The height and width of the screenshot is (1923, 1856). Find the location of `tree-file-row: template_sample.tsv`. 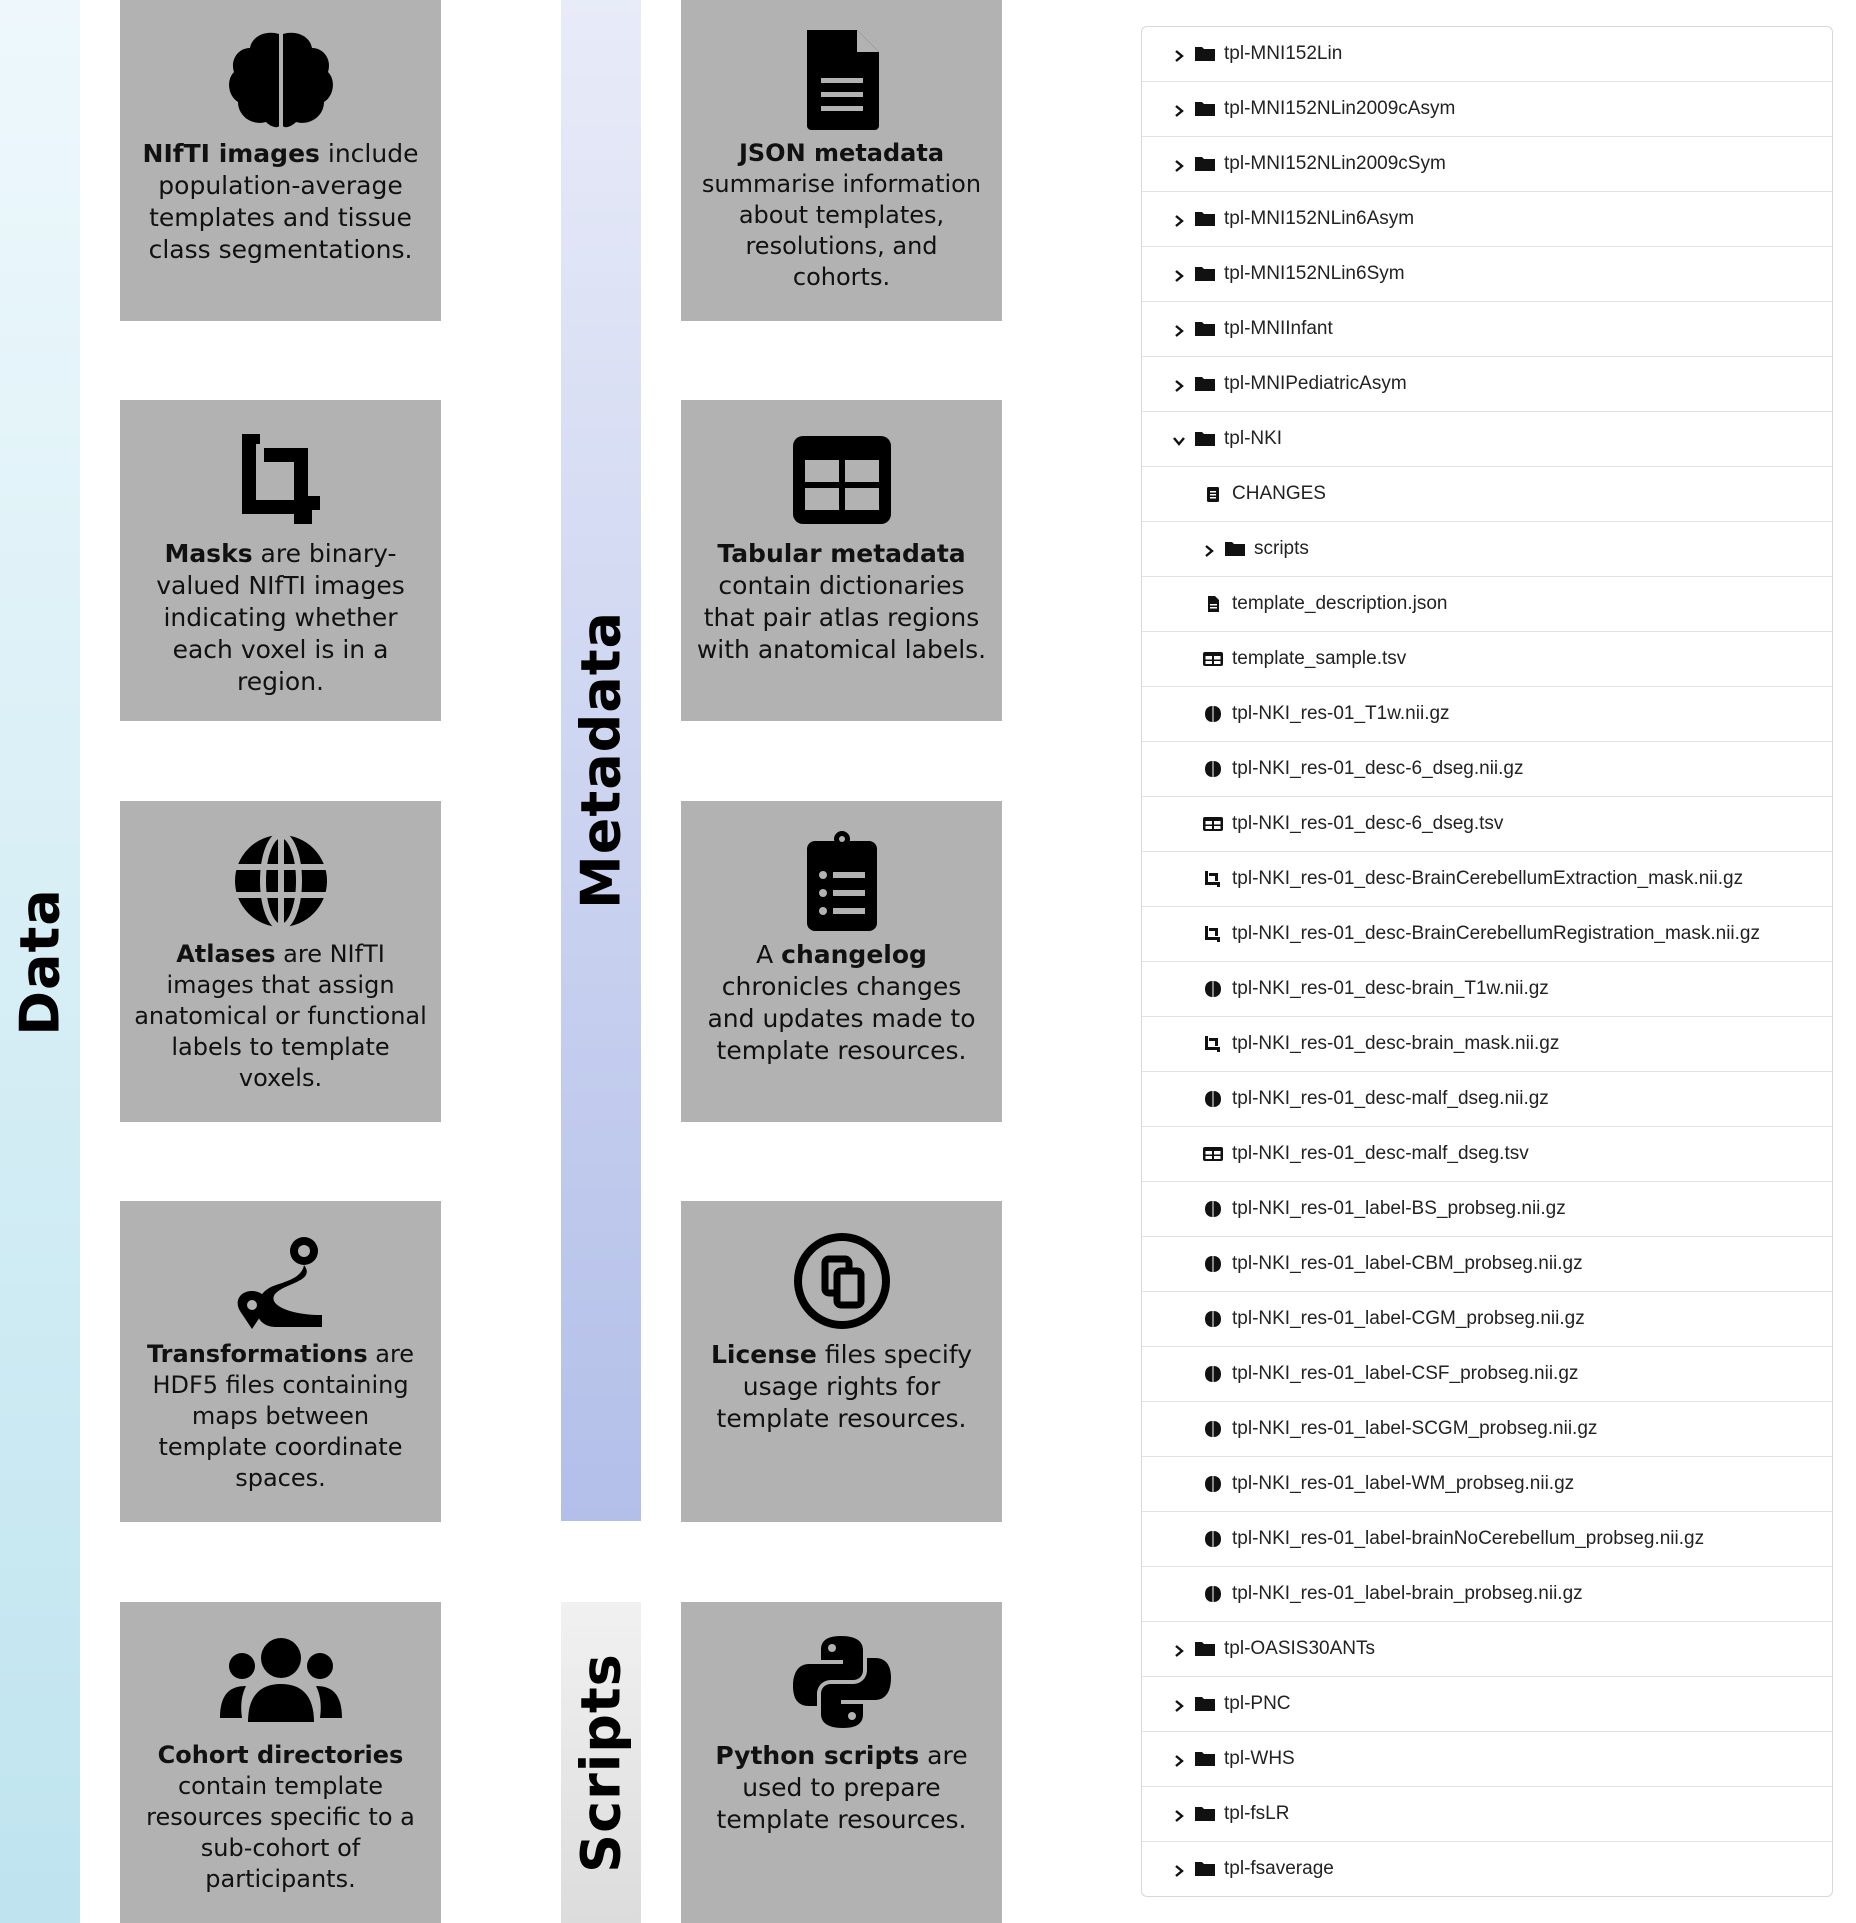

tree-file-row: template_sample.tsv is located at coordinates (1487, 659).